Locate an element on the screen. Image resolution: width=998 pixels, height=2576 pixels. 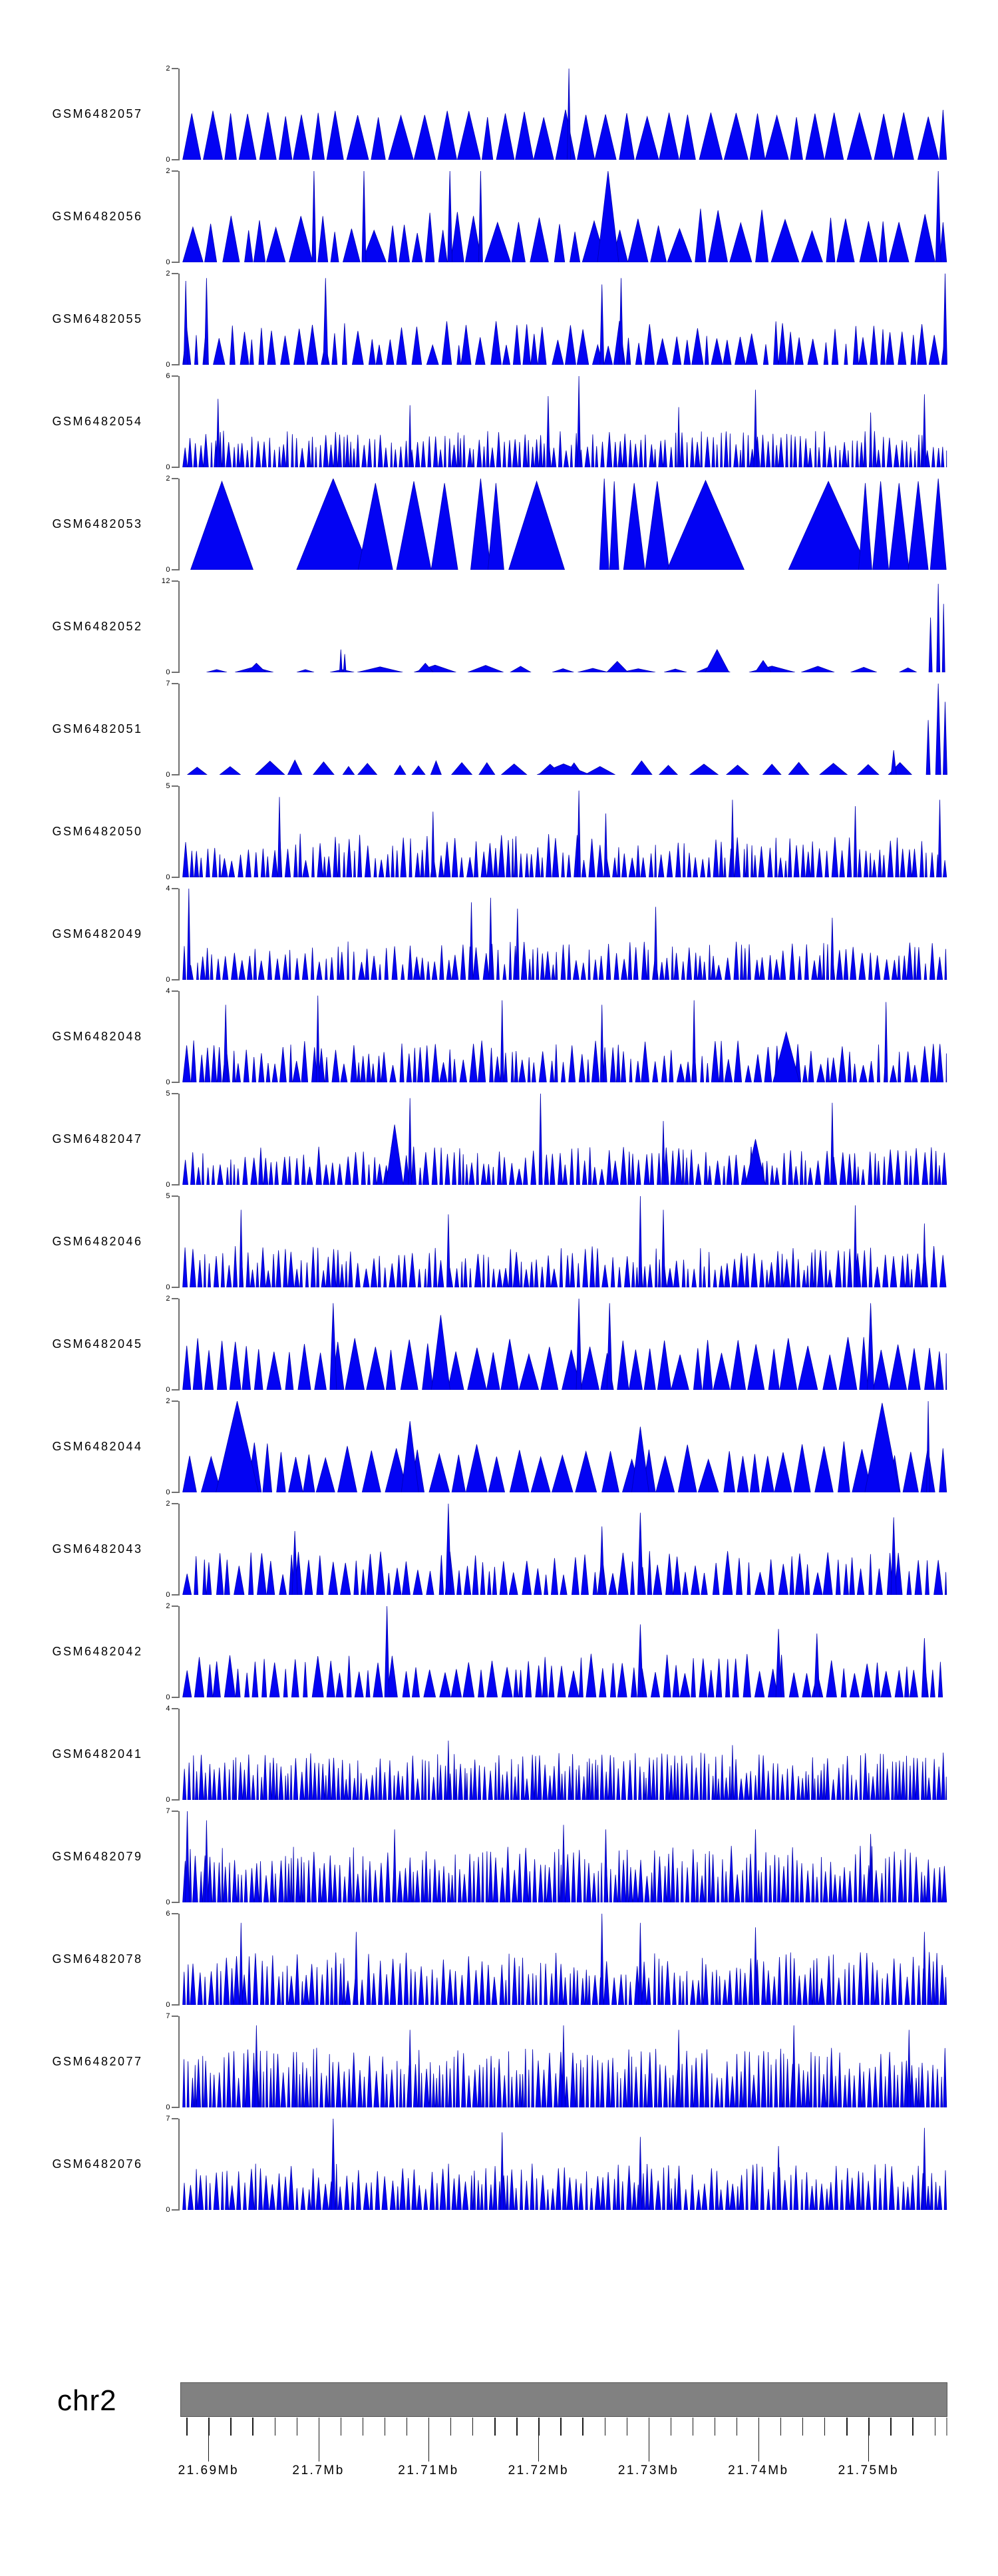
track-label: GSM6482055 is located at coordinates (97, 318).